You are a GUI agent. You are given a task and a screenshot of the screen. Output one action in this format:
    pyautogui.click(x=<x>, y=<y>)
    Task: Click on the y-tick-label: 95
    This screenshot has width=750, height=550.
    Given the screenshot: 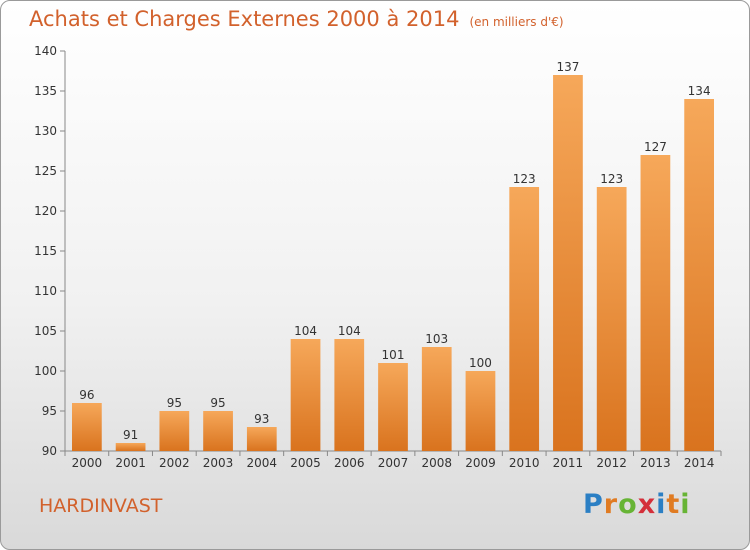 What is the action you would take?
    pyautogui.click(x=49, y=411)
    